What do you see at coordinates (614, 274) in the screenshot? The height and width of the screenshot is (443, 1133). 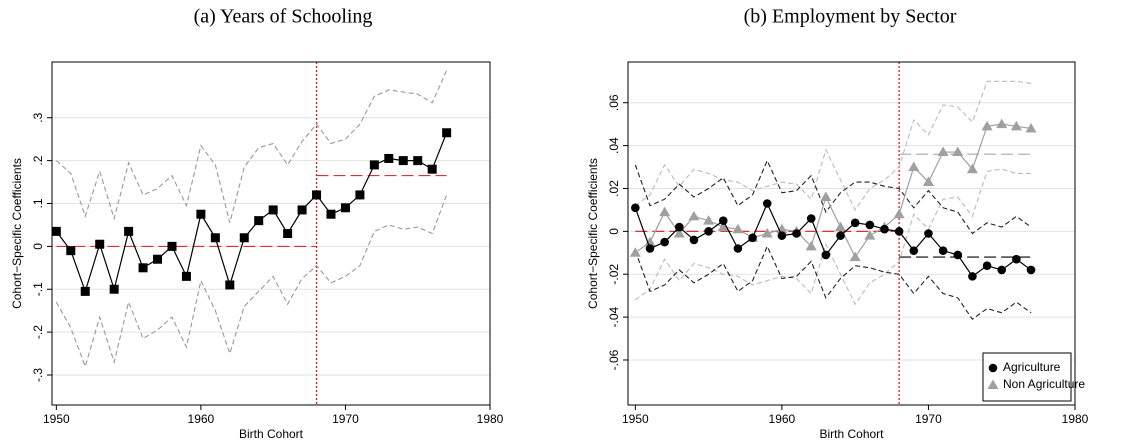 I see `y-tick-label: -.02` at bounding box center [614, 274].